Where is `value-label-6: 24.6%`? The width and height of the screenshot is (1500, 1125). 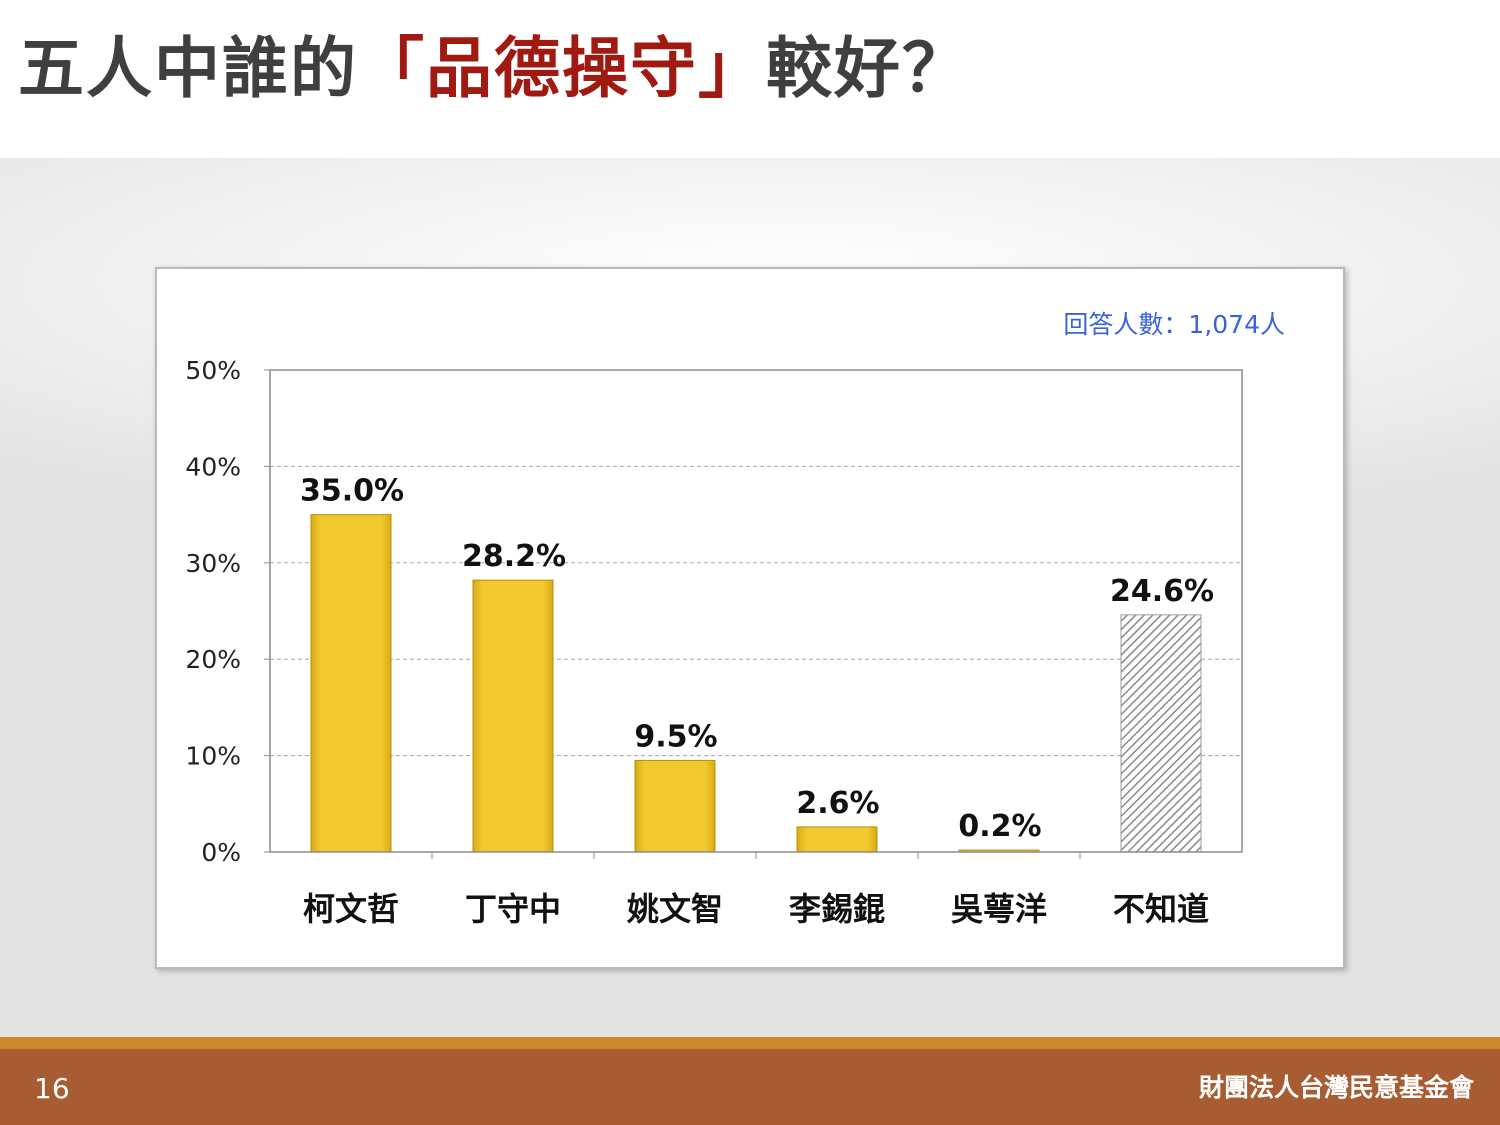
value-label-6: 24.6% is located at coordinates (1162, 591).